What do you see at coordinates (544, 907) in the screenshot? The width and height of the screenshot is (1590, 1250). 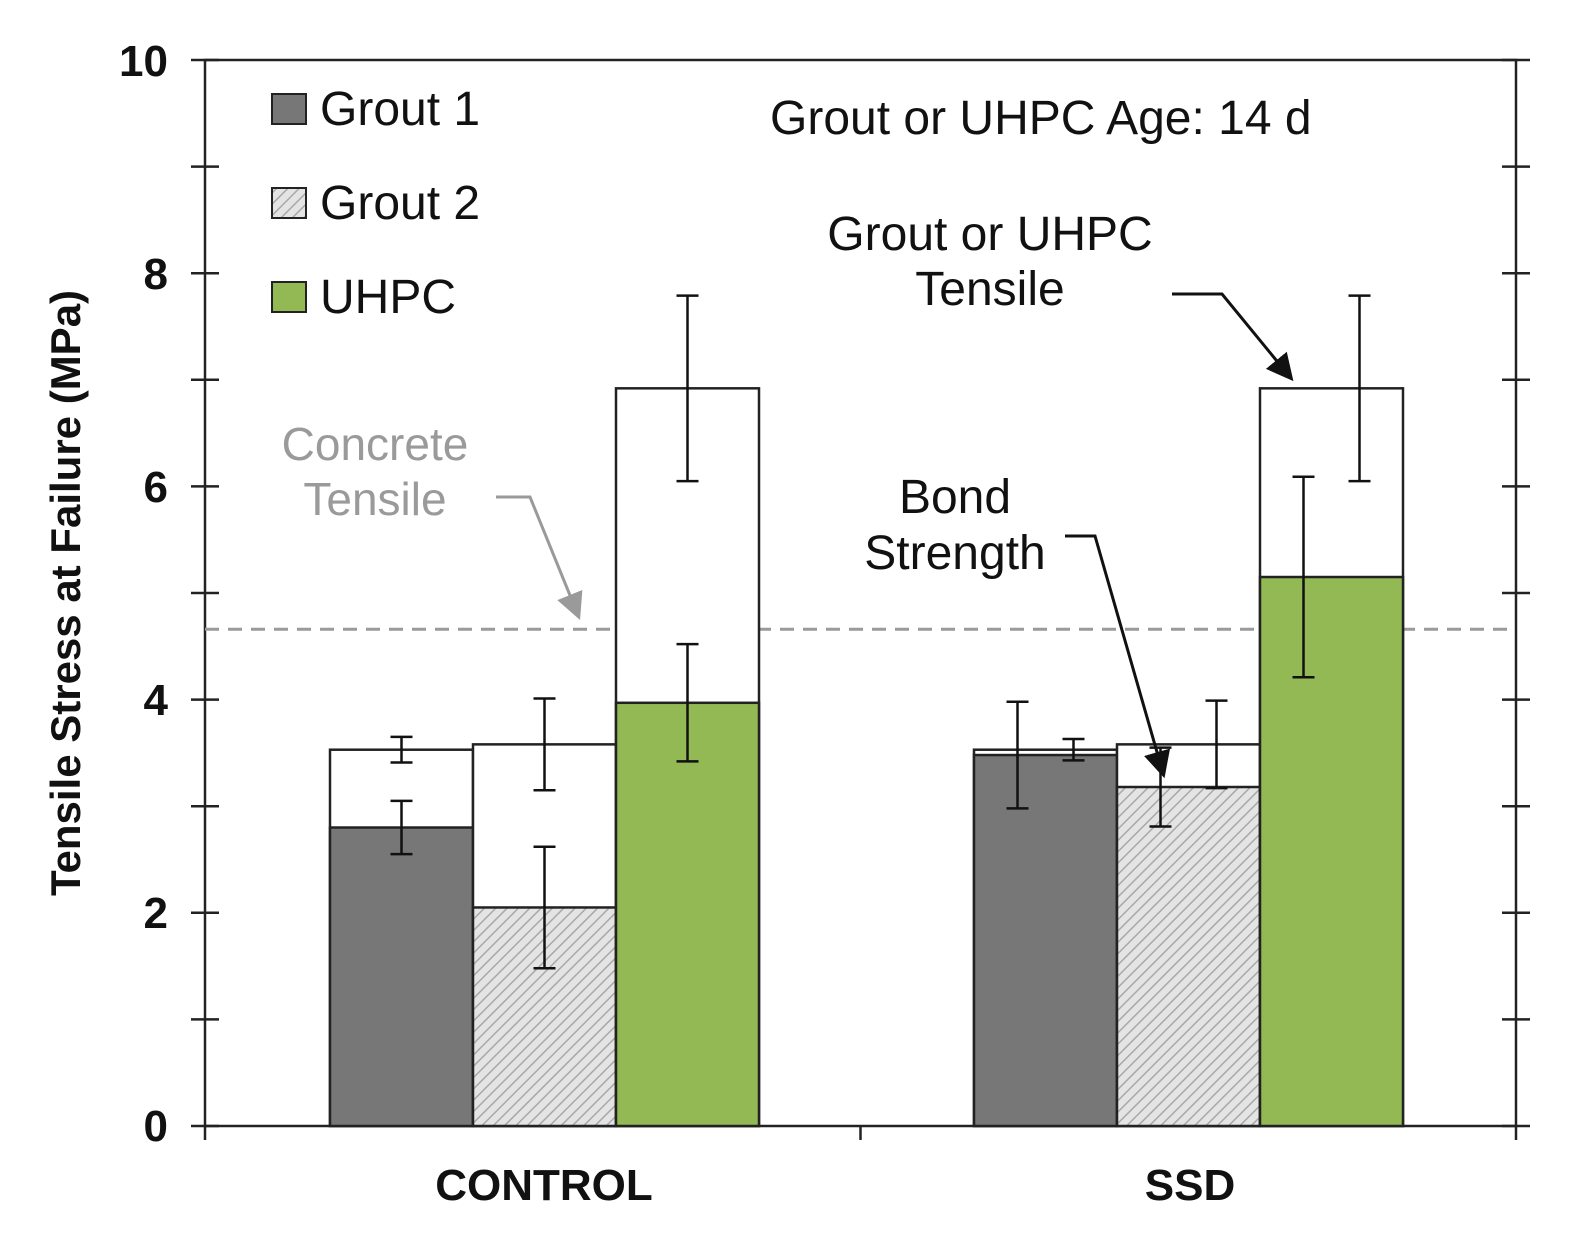 I see `error-bar-bond-grout-2-control` at bounding box center [544, 907].